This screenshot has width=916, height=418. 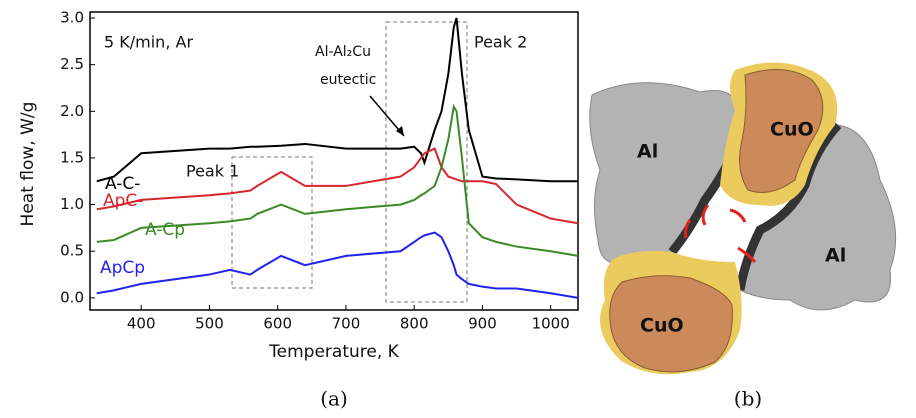 I want to click on arrow-head, so click(x=400, y=131).